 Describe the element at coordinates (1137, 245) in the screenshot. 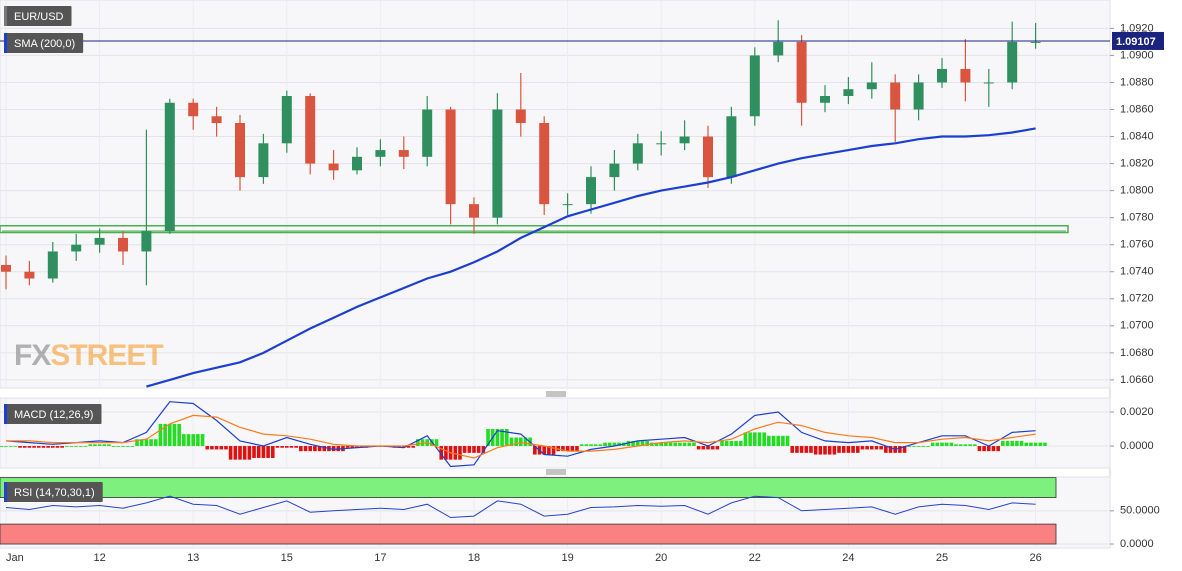

I see `y-tick-label: 1.0760` at that location.